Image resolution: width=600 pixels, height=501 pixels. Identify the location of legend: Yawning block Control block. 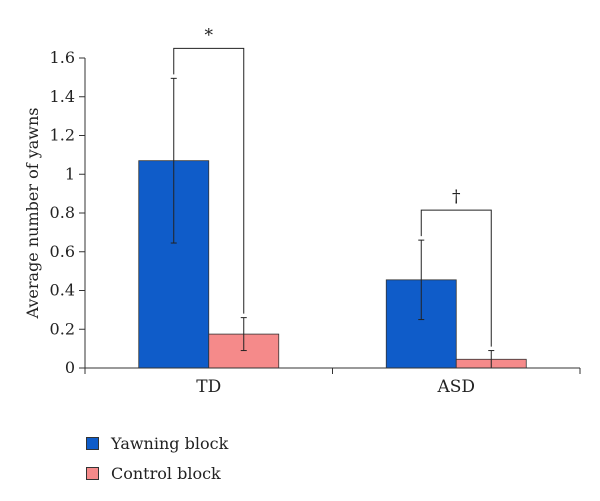
(157, 460).